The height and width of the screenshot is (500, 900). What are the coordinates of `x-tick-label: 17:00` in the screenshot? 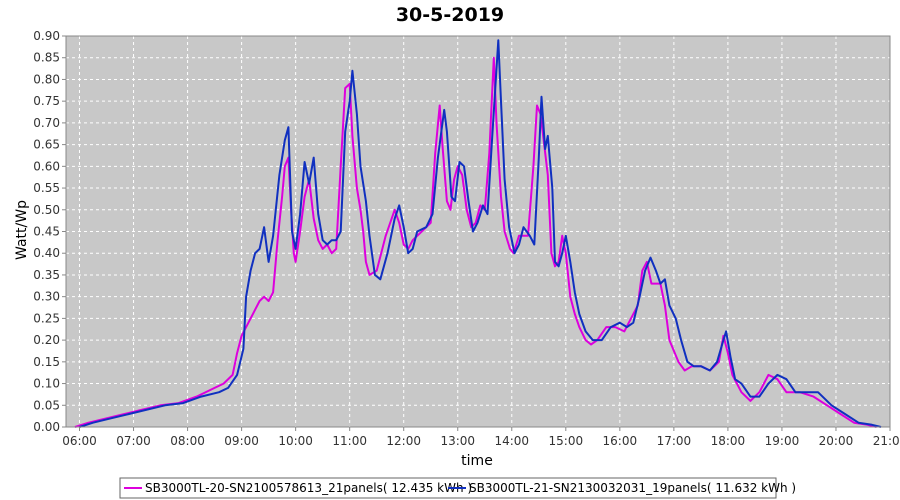 It's located at (674, 441).